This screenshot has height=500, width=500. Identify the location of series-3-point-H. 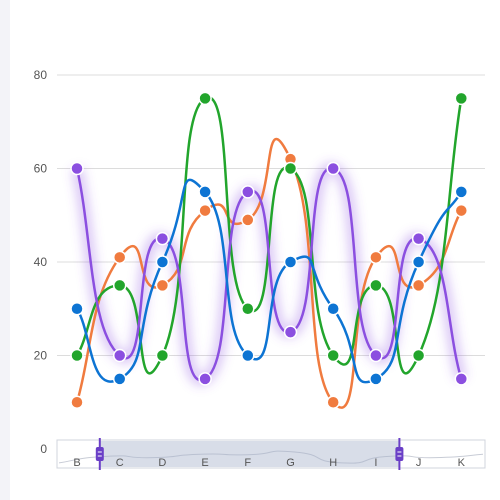
(333, 168).